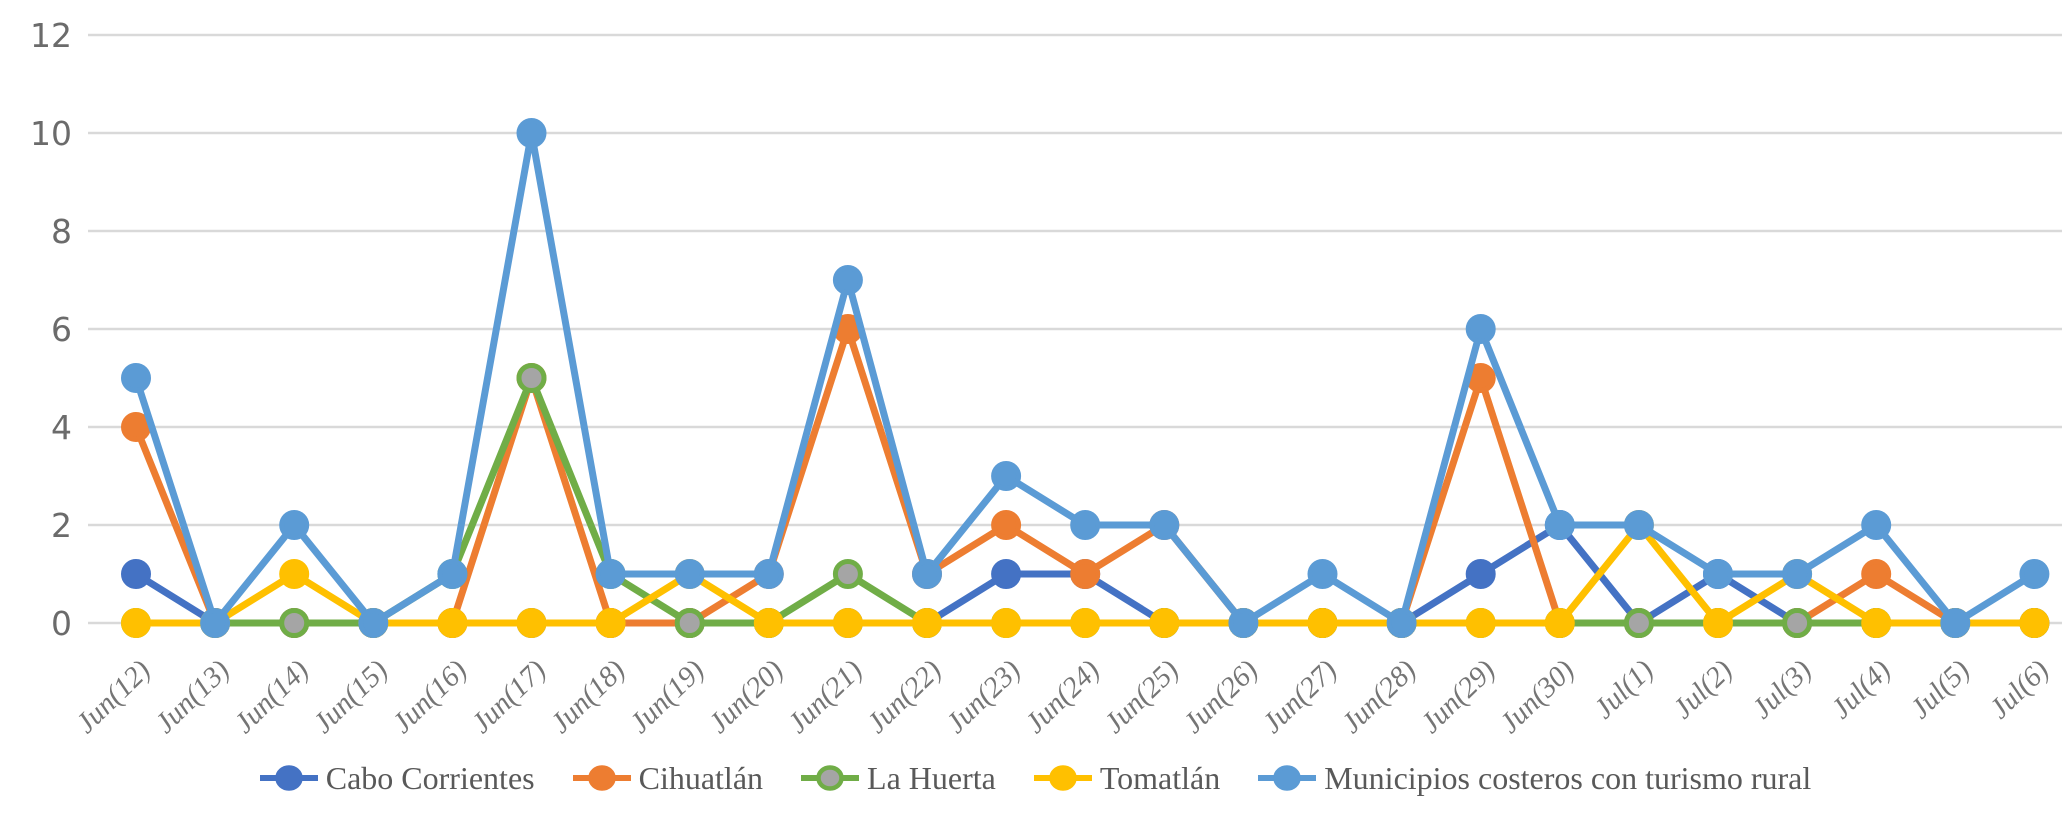 This screenshot has height=833, width=2071. I want to click on x-axis-label: Jun(13), so click(192, 697).